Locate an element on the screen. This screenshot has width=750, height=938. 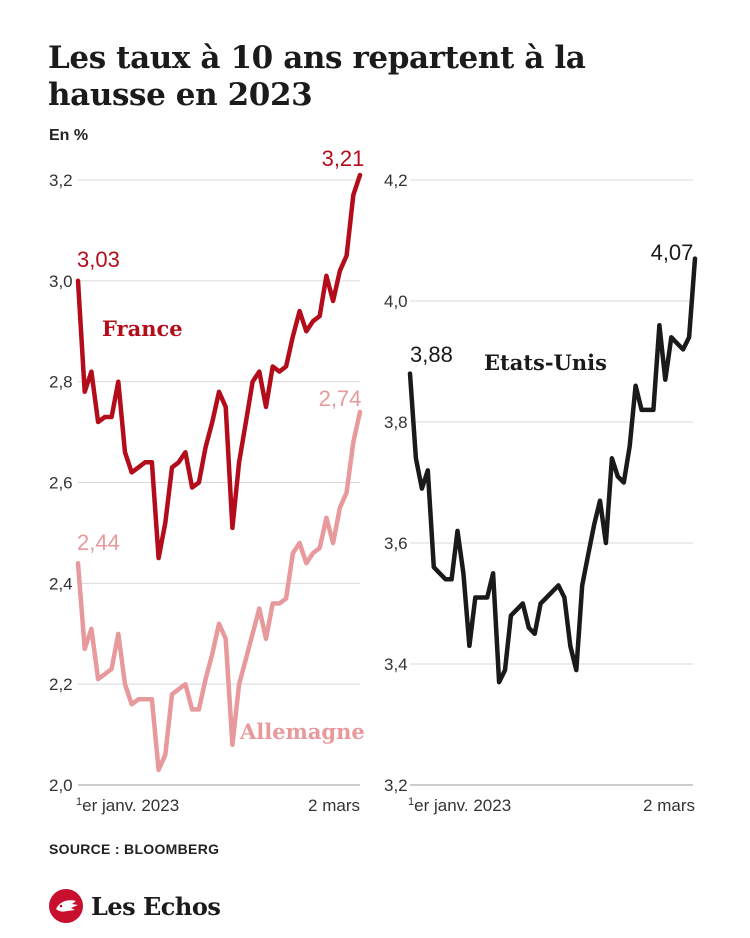
y-tick-label: 4,2 is located at coordinates (396, 180).